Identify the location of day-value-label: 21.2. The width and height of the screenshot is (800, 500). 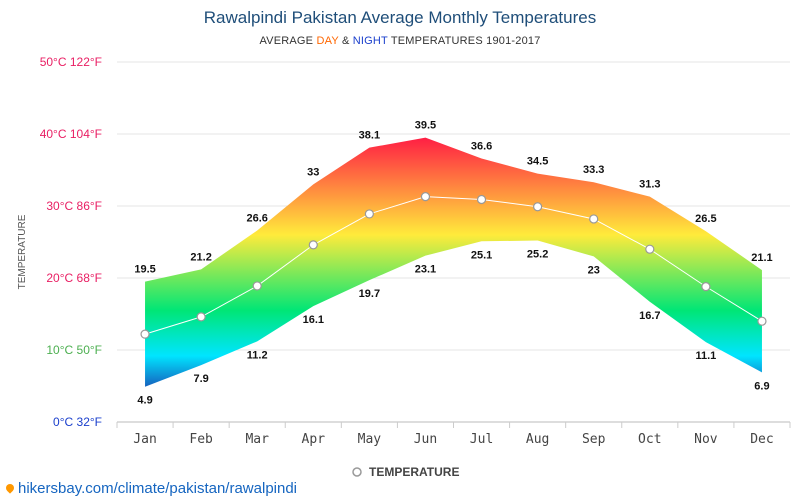
(200, 257).